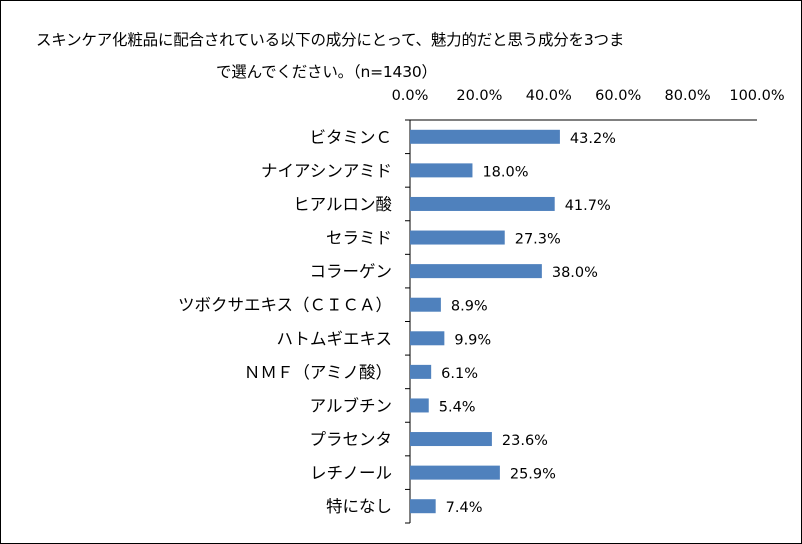  I want to click on value-label: 25.9%, so click(533, 475).